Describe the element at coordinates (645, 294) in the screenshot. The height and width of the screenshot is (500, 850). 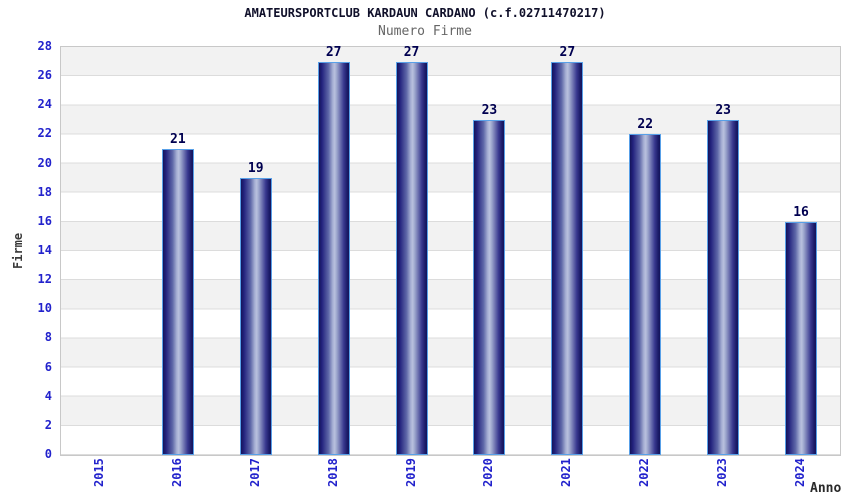
I see `bar-2022` at that location.